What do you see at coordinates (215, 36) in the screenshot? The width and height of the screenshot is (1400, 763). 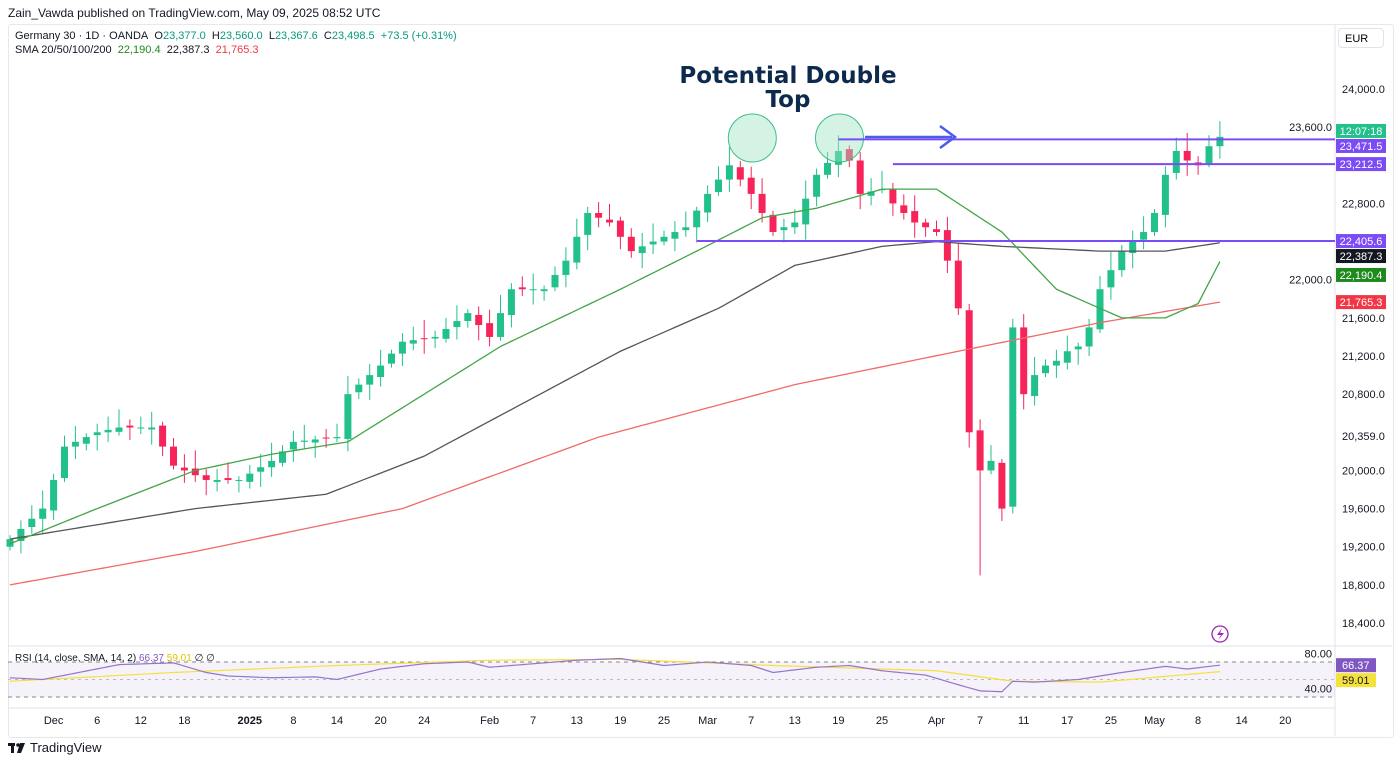 I see `high-label: H` at bounding box center [215, 36].